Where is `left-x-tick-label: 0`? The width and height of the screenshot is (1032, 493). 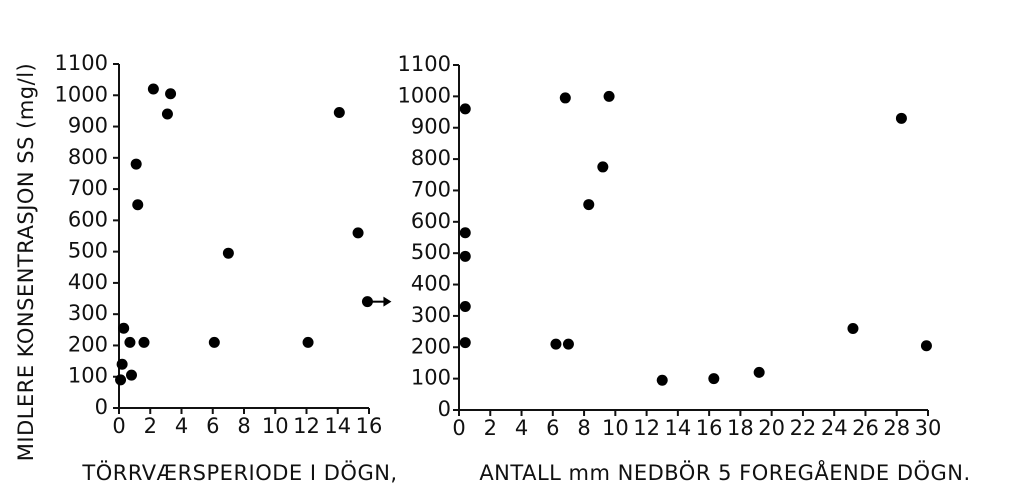
left-x-tick-label: 0 is located at coordinates (118, 426).